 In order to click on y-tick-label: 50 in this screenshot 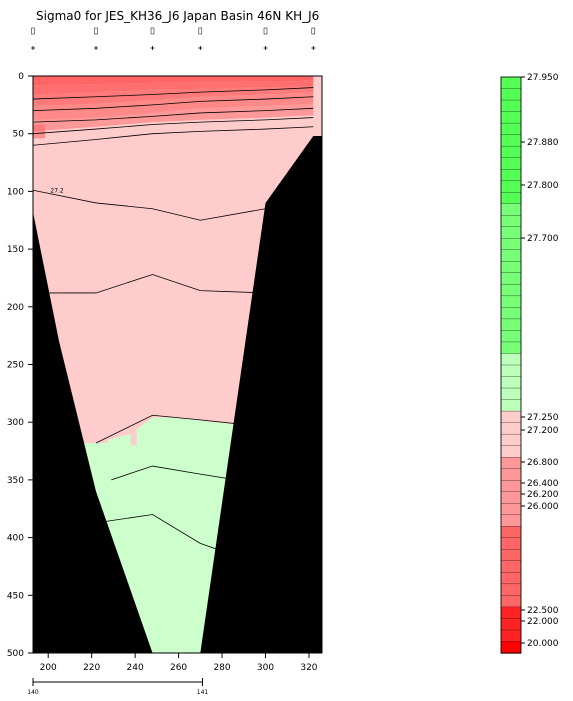, I will do `click(19, 135)`.